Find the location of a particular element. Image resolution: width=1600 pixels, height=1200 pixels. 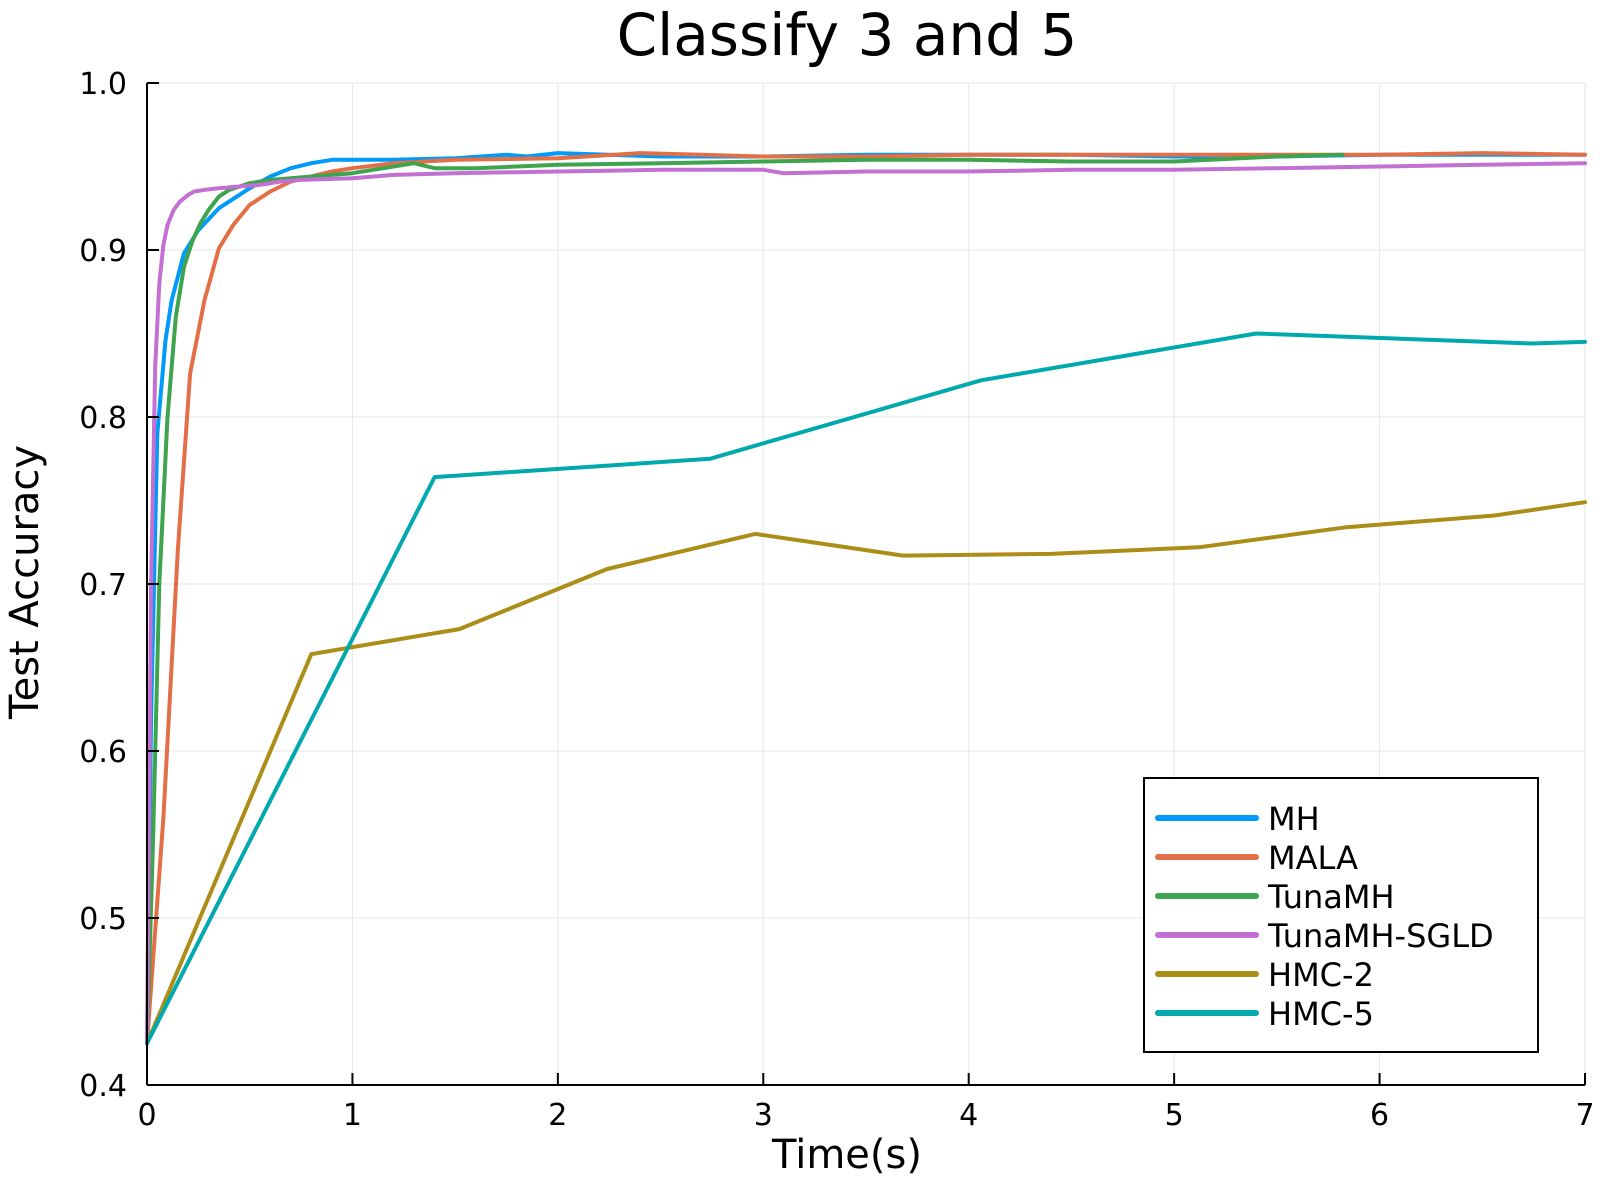

y-tick-label: 0.8 is located at coordinates (103, 418).